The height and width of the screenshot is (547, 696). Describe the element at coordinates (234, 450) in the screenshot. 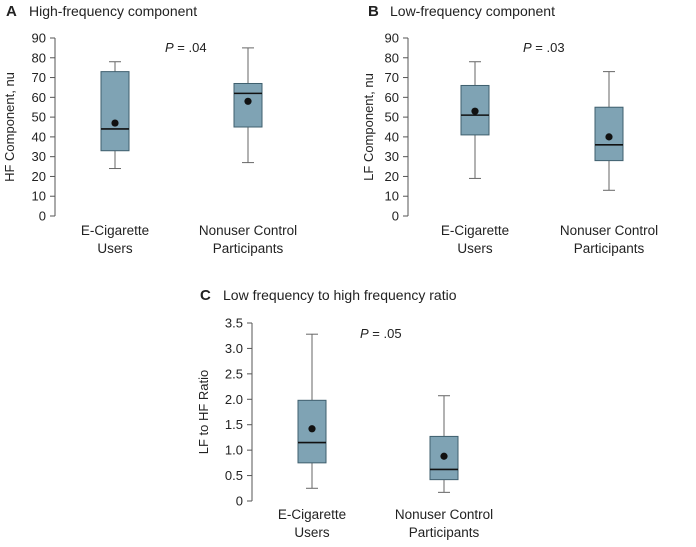

I see `y-tick-label: 1.0` at that location.